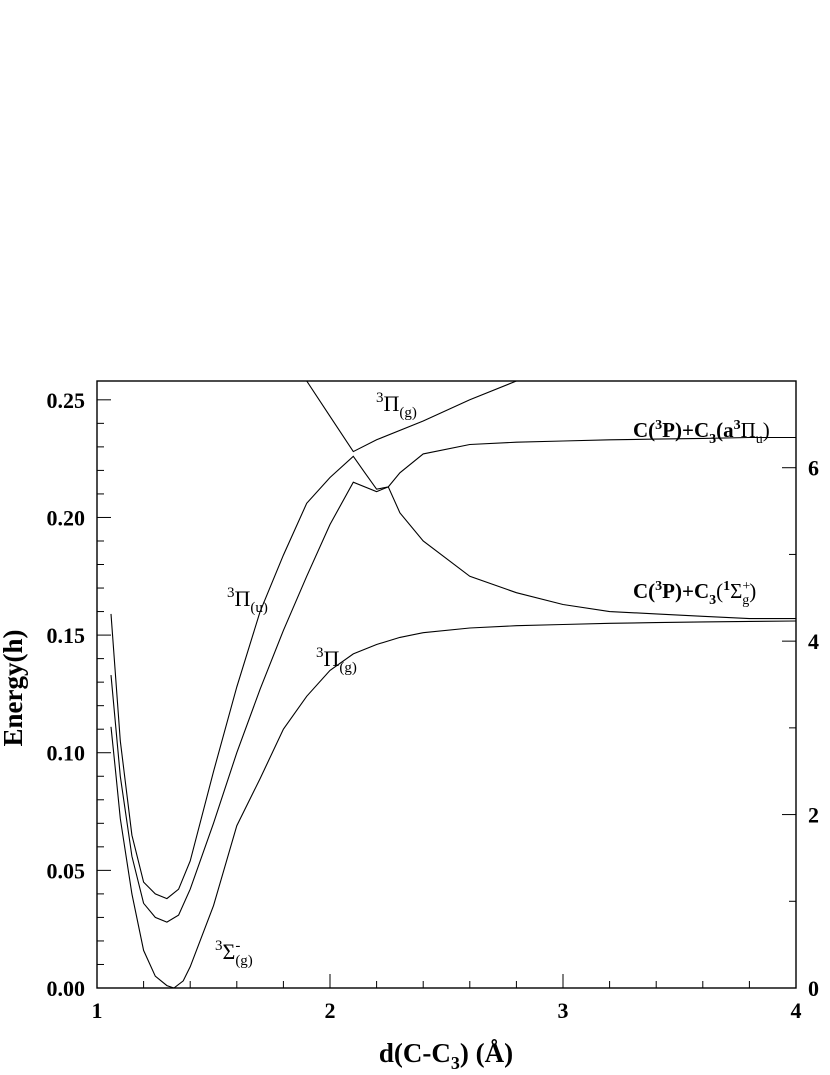 The height and width of the screenshot is (1075, 830). Describe the element at coordinates (247, 600) in the screenshot. I see `pi-u-label: 3Π(u)` at that location.